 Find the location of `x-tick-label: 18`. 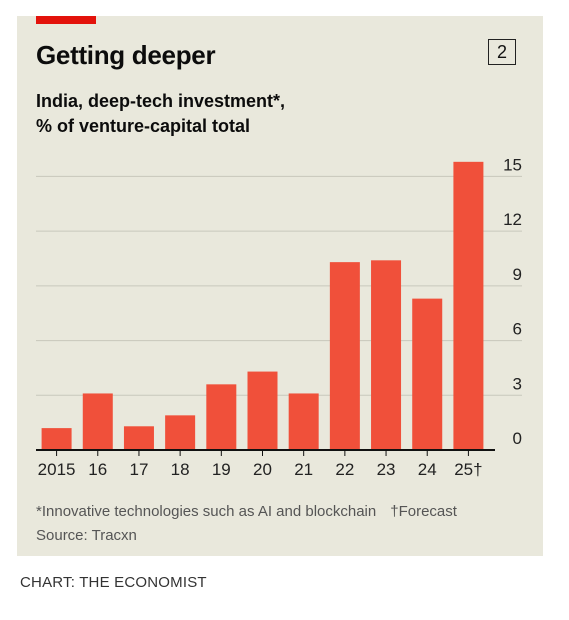

x-tick-label: 18 is located at coordinates (180, 469).